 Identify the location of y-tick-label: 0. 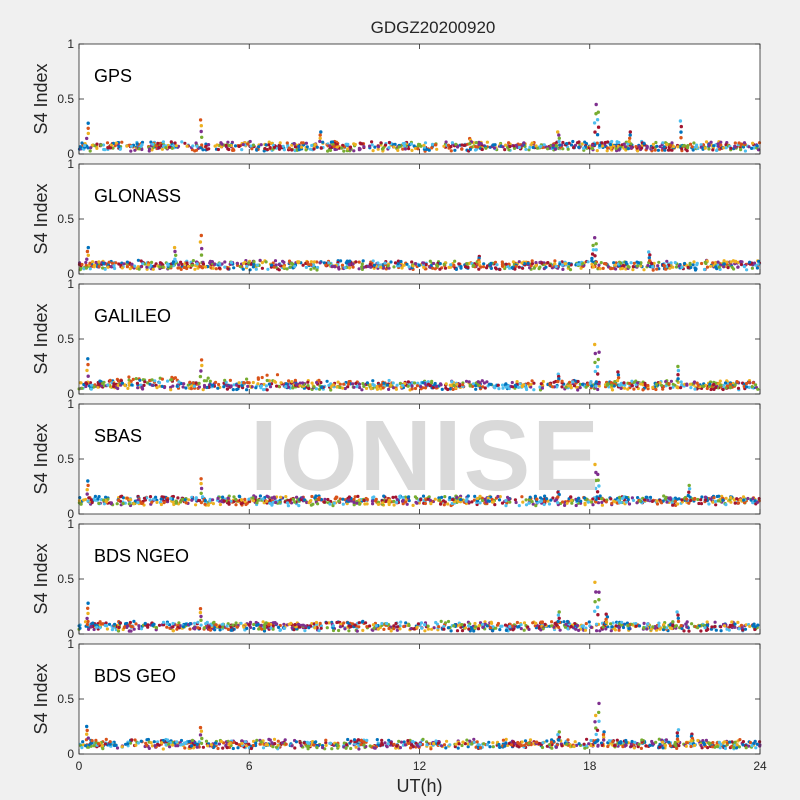
(70, 394).